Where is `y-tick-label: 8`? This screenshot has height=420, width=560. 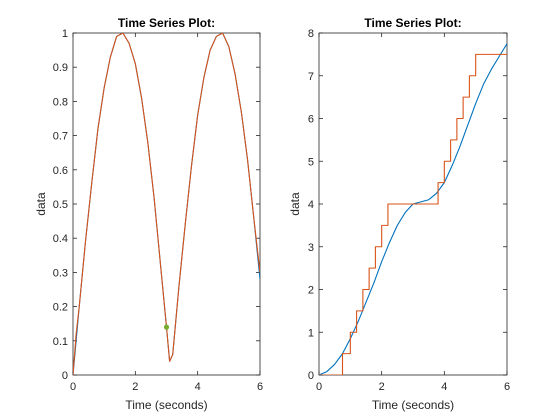
y-tick-label: 8 is located at coordinates (311, 34).